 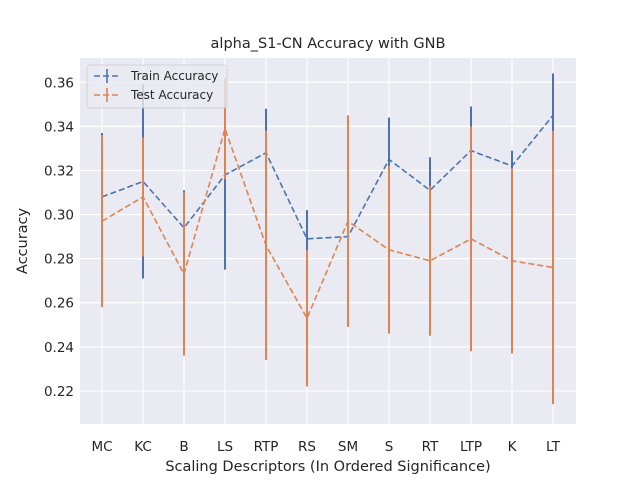 I want to click on x-tick-label: B, so click(x=183, y=447).